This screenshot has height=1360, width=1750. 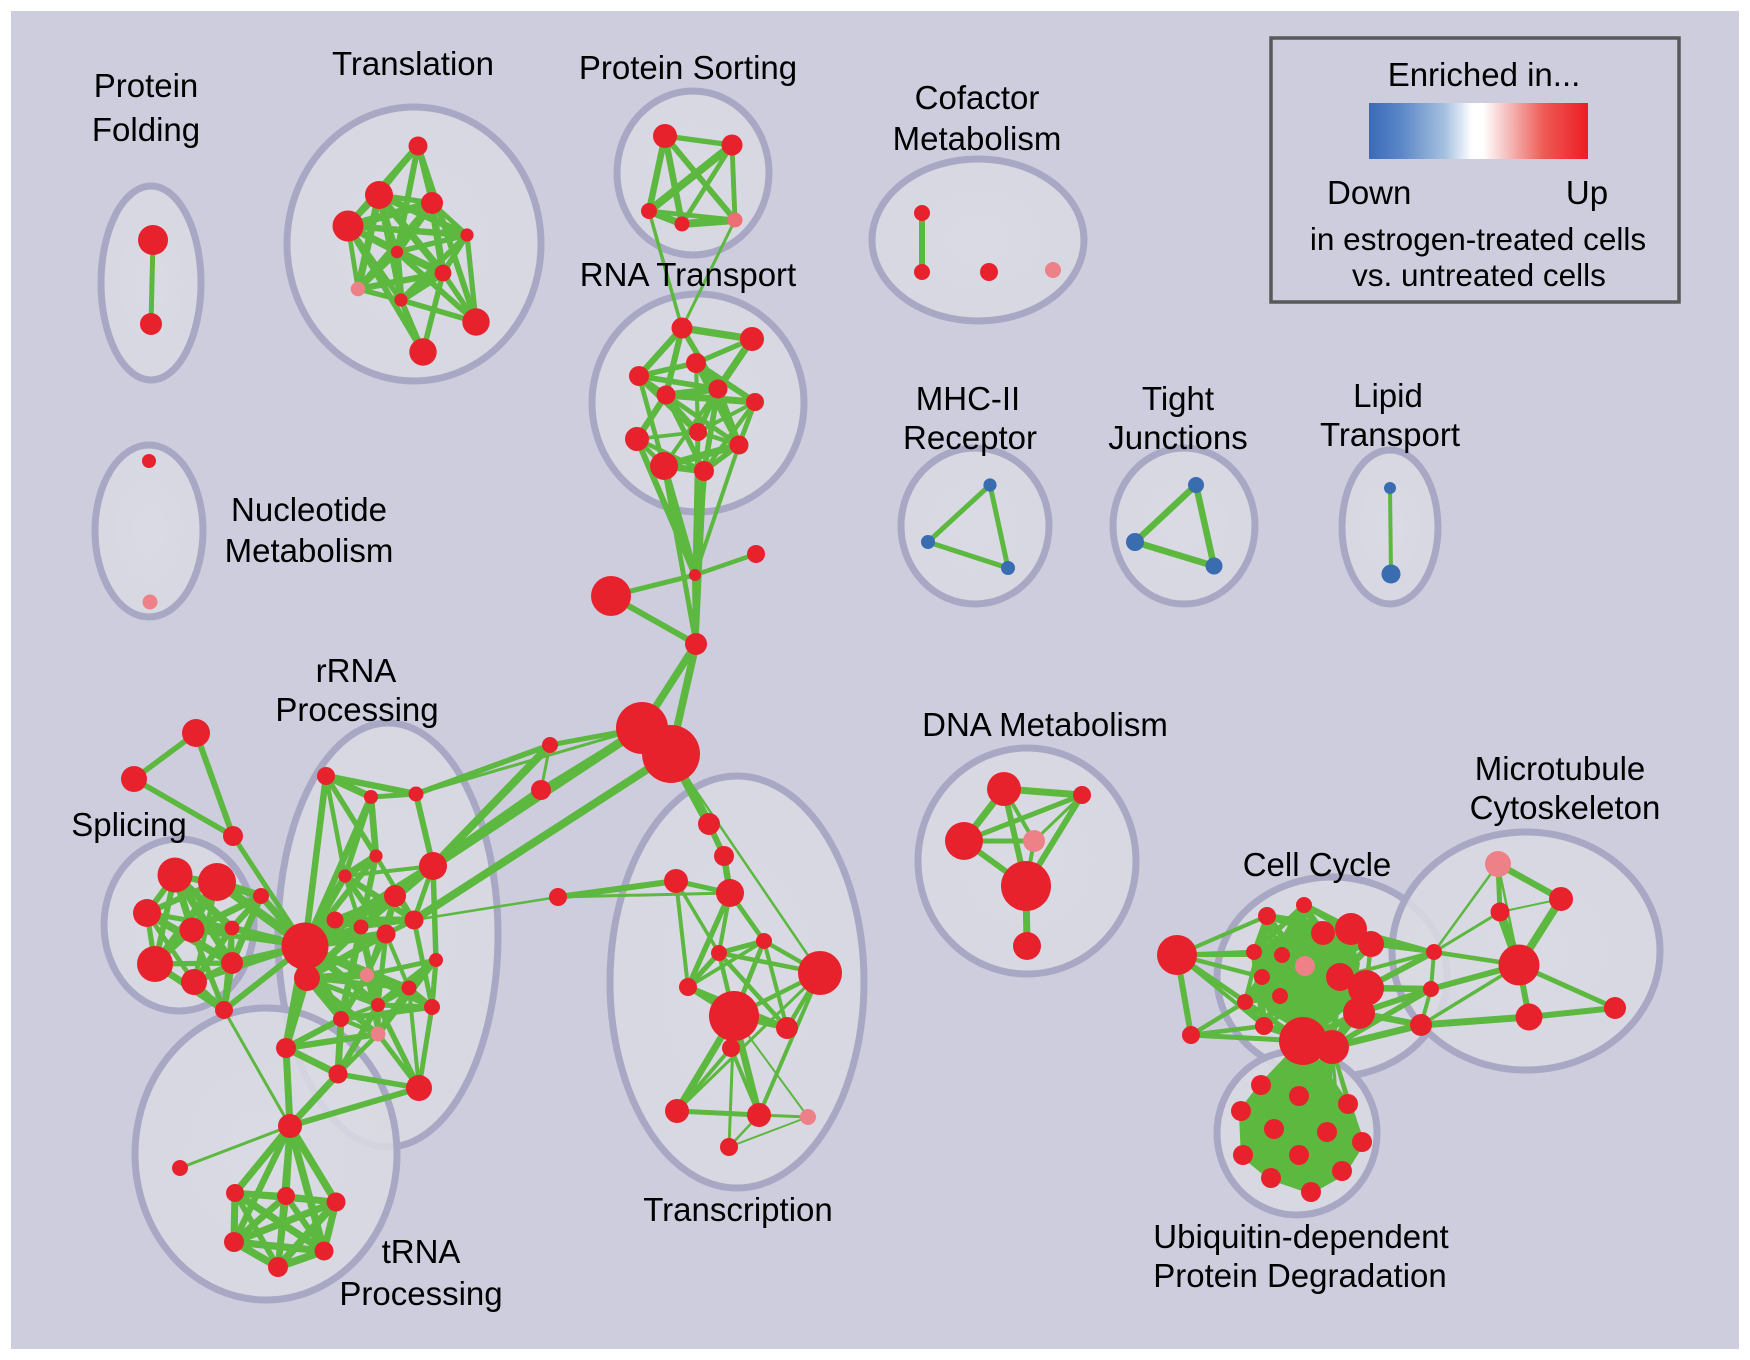 I want to click on svg-text: MHC-II, so click(x=968, y=398).